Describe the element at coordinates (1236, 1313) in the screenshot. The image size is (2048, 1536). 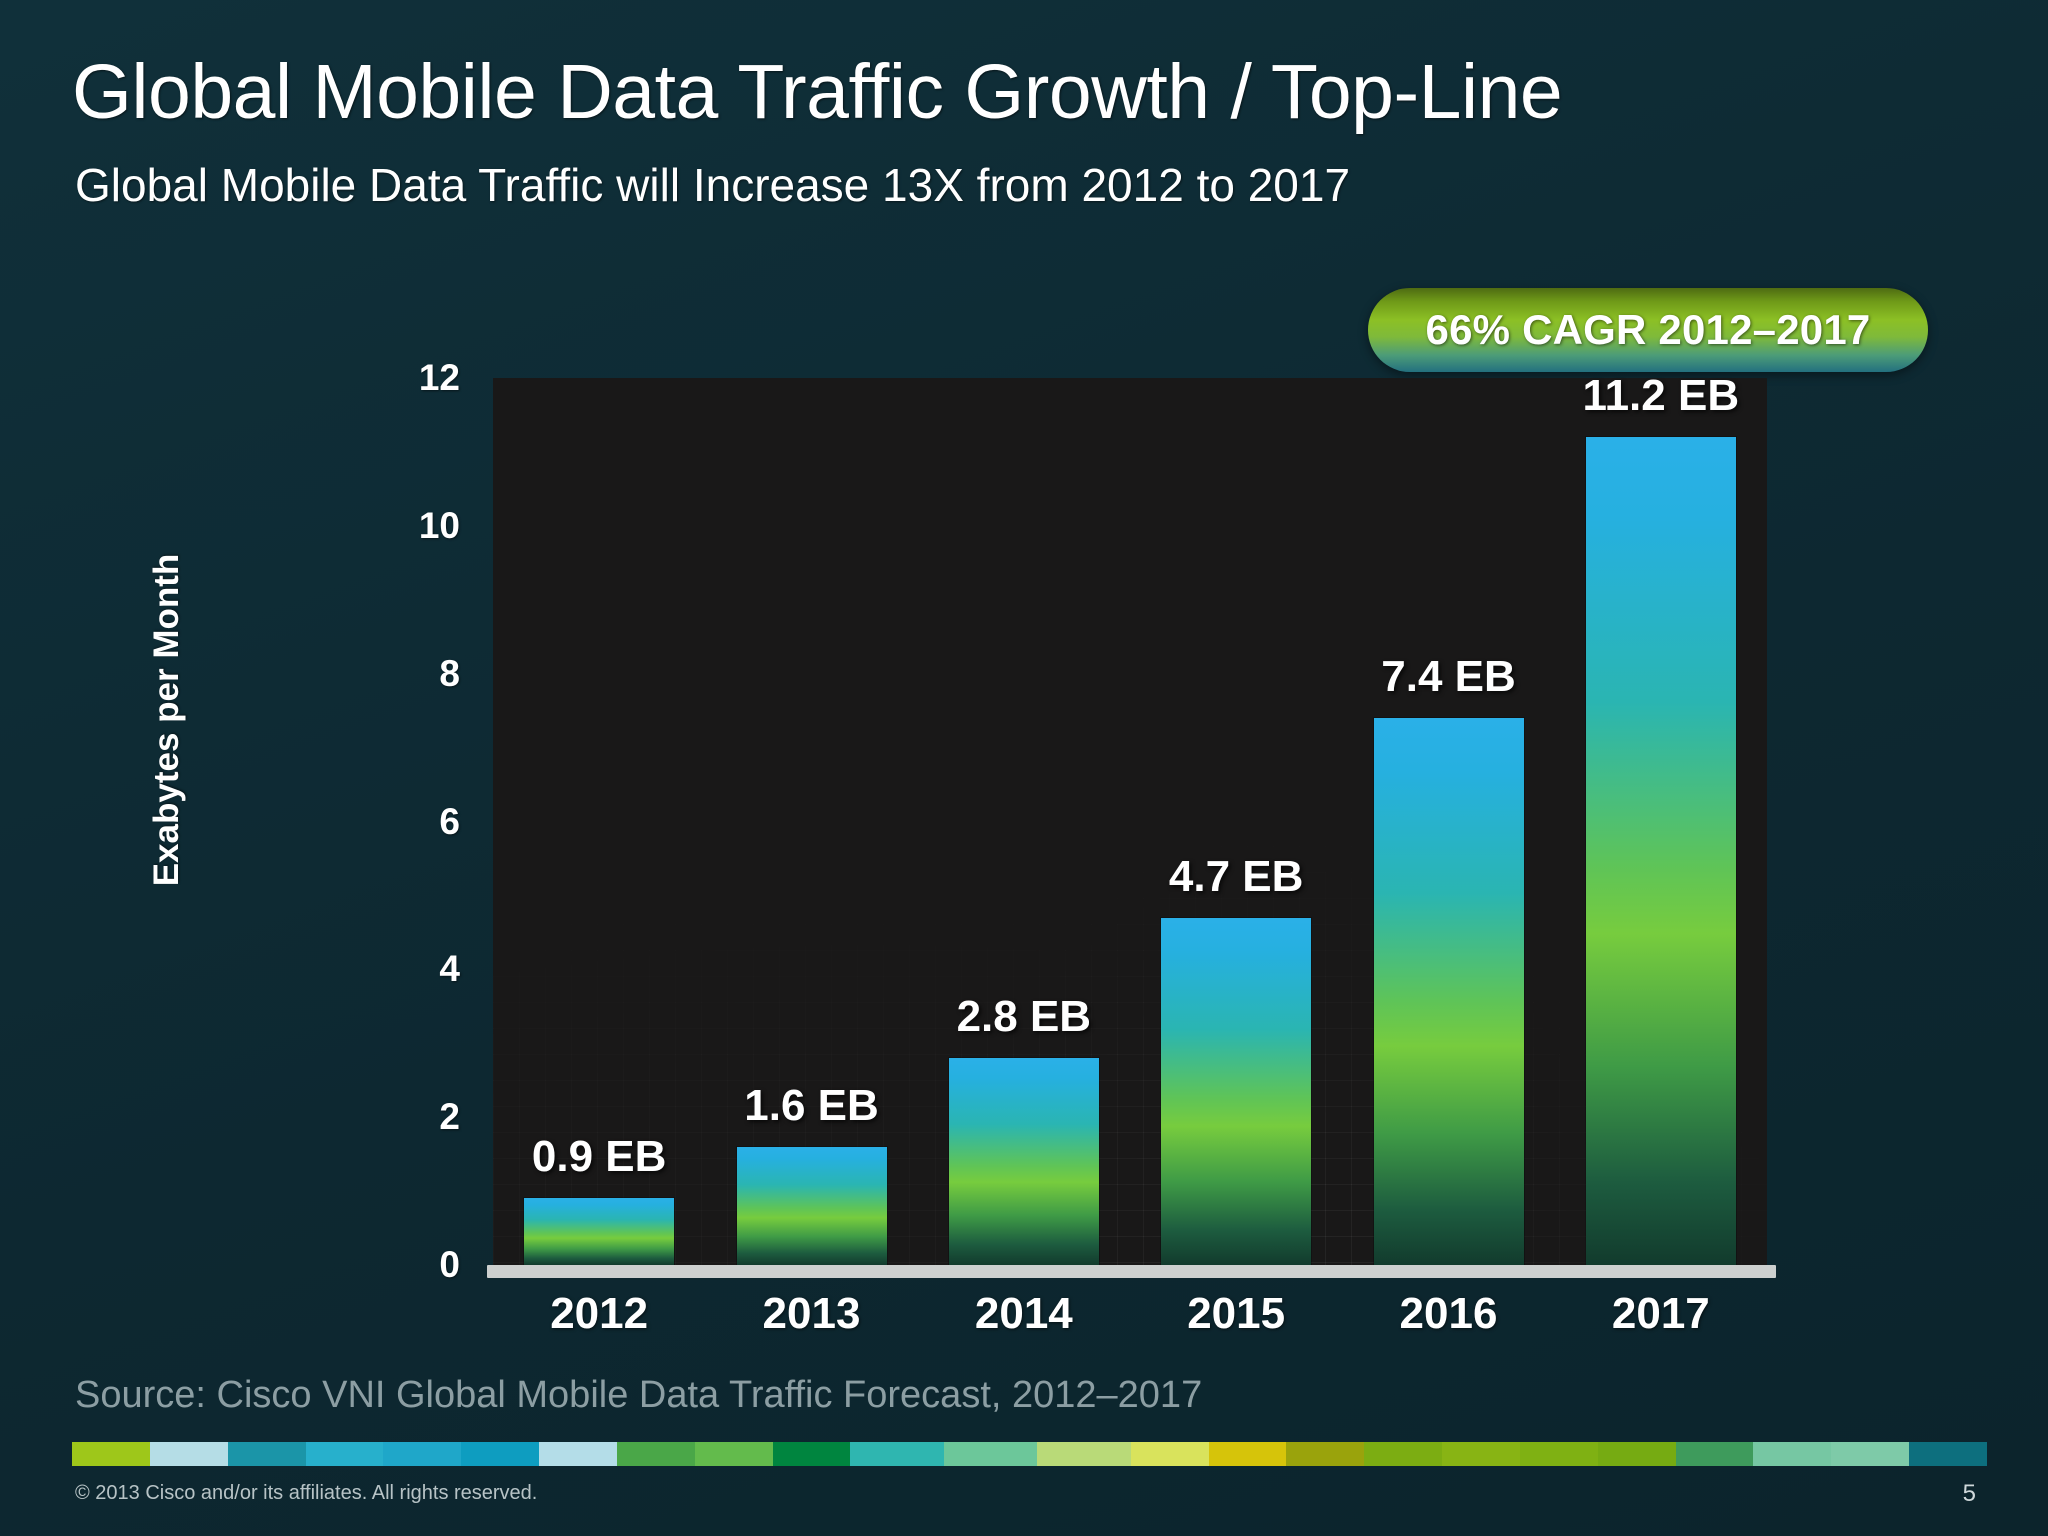
I see `x-axis-tick-2015: 2015` at that location.